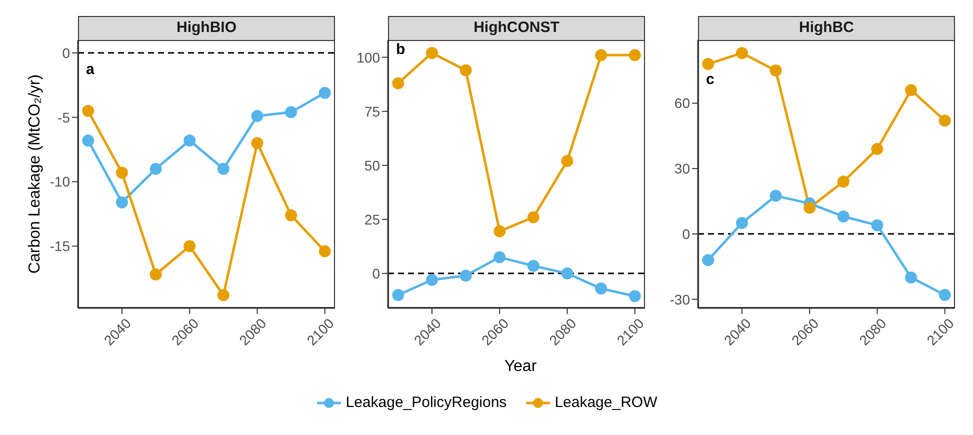 Image resolution: width=973 pixels, height=435 pixels. Describe the element at coordinates (400, 49) in the screenshot. I see `annotation: b` at that location.